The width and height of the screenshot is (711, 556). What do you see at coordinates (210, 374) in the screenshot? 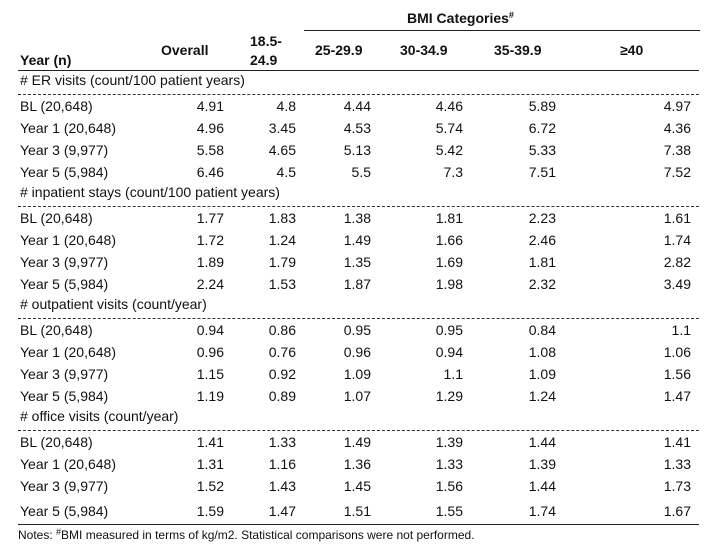
I see `overall-value: 1.15` at bounding box center [210, 374].